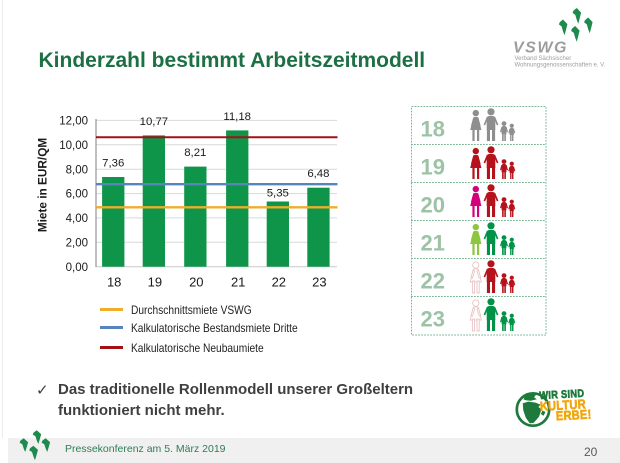 The height and width of the screenshot is (463, 620). Describe the element at coordinates (113, 163) in the screenshot. I see `svg-text: 7,36` at that location.